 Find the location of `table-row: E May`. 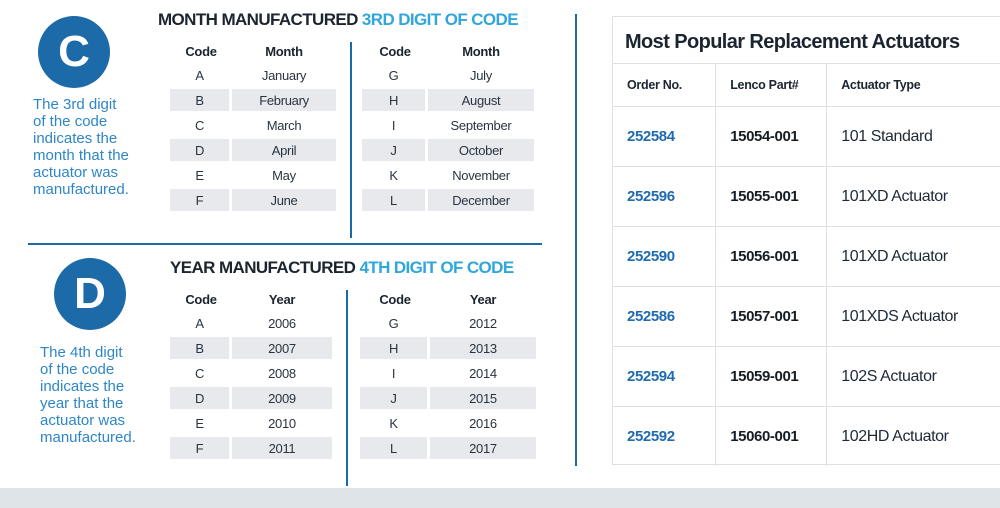

table-row: E May is located at coordinates (253, 175).